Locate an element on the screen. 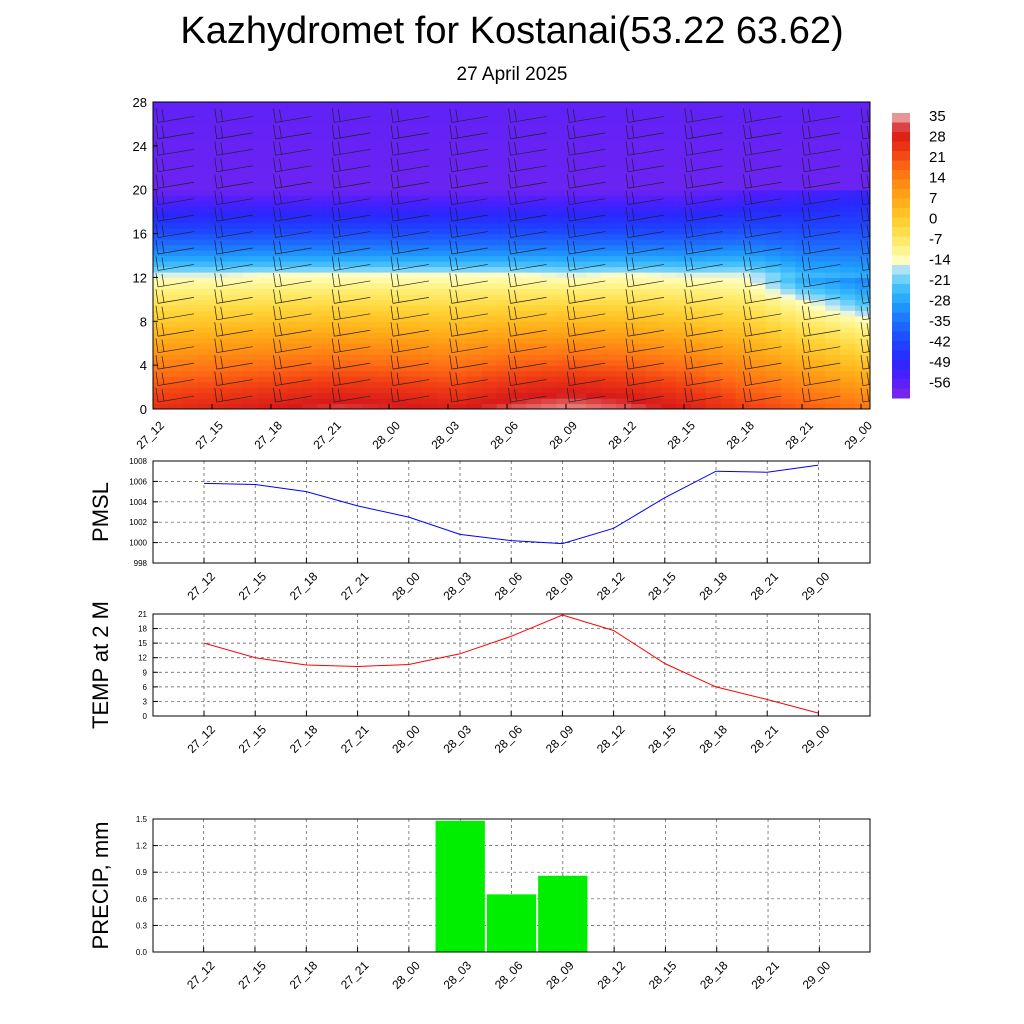 The image size is (1024, 1024). colorbar-swatch is located at coordinates (901, 175).